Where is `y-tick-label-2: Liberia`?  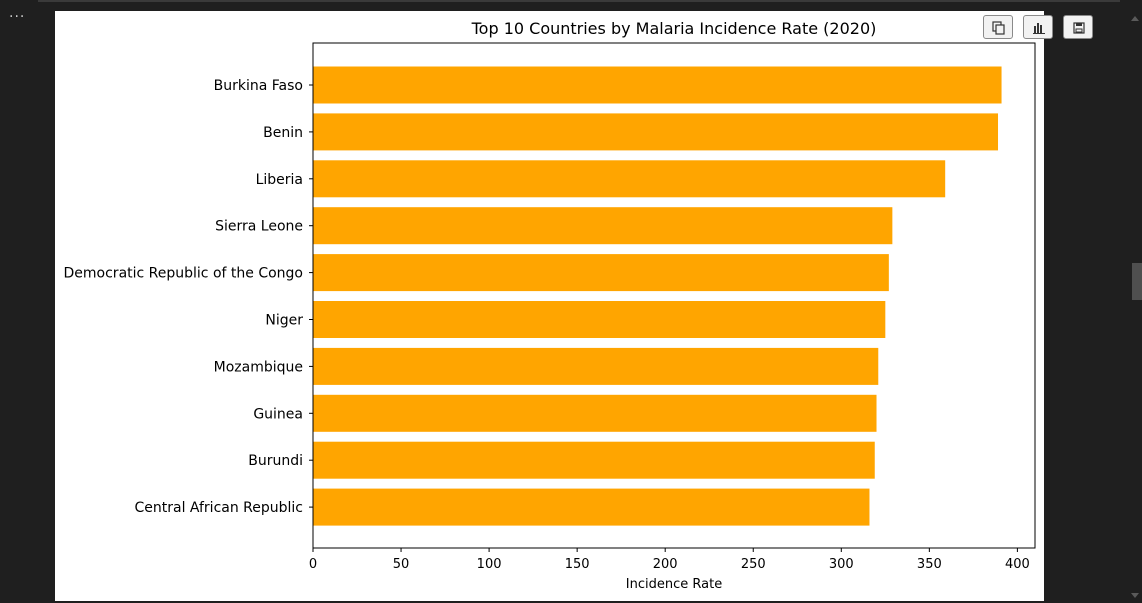 y-tick-label-2: Liberia is located at coordinates (279, 180).